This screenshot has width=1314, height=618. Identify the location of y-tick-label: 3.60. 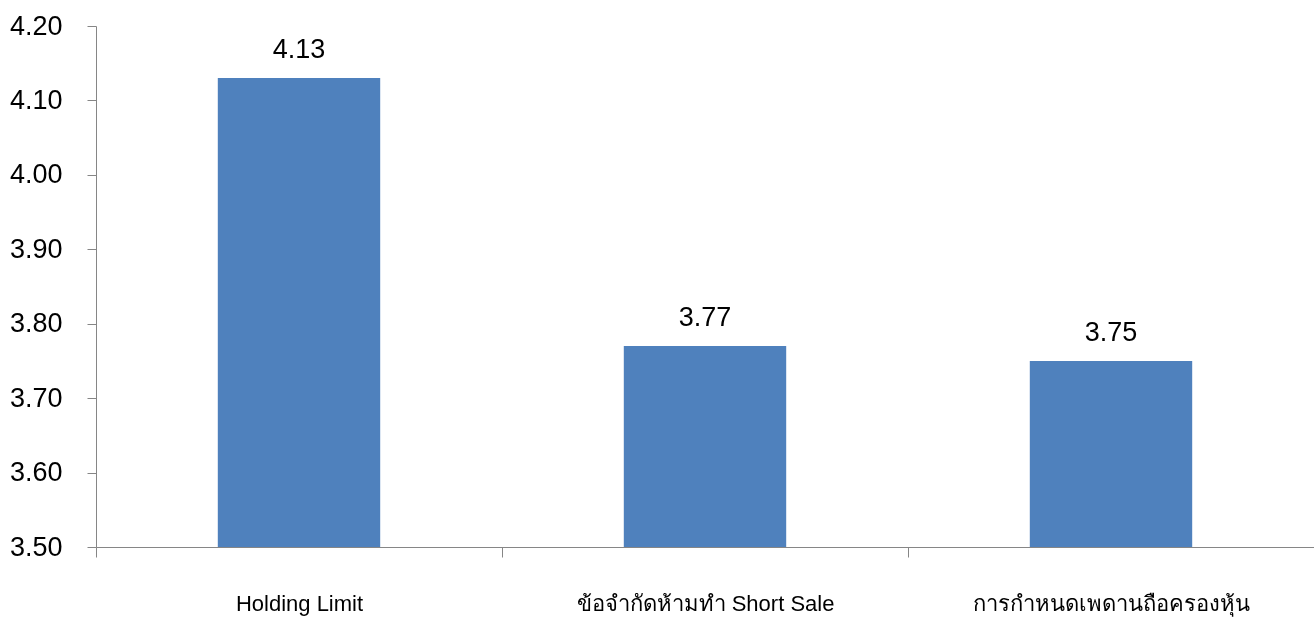
(36, 472).